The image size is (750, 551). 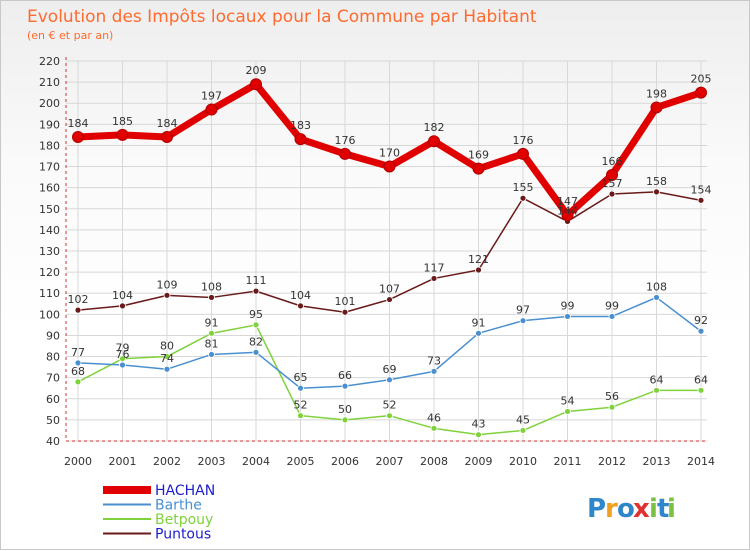 What do you see at coordinates (612, 183) in the screenshot?
I see `data-label-puntous: 157` at bounding box center [612, 183].